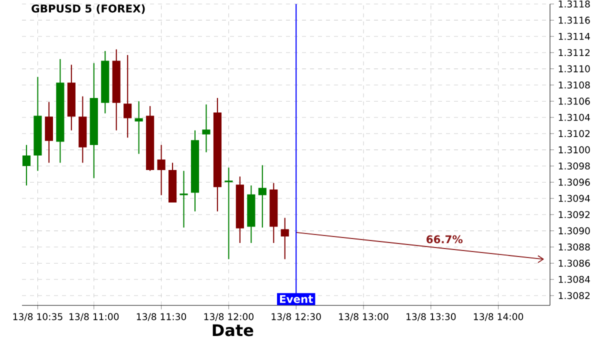 The height and width of the screenshot is (340, 600). What do you see at coordinates (233, 330) in the screenshot?
I see `x-axis-title: Date` at bounding box center [233, 330].